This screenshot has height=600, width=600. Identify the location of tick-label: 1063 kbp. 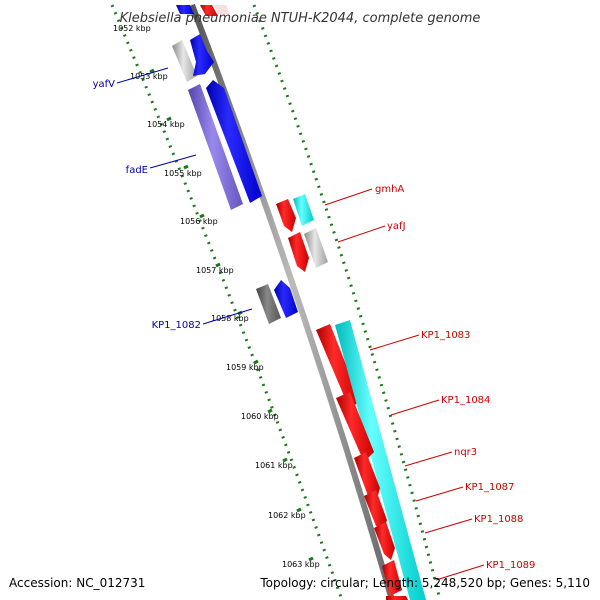
(301, 564).